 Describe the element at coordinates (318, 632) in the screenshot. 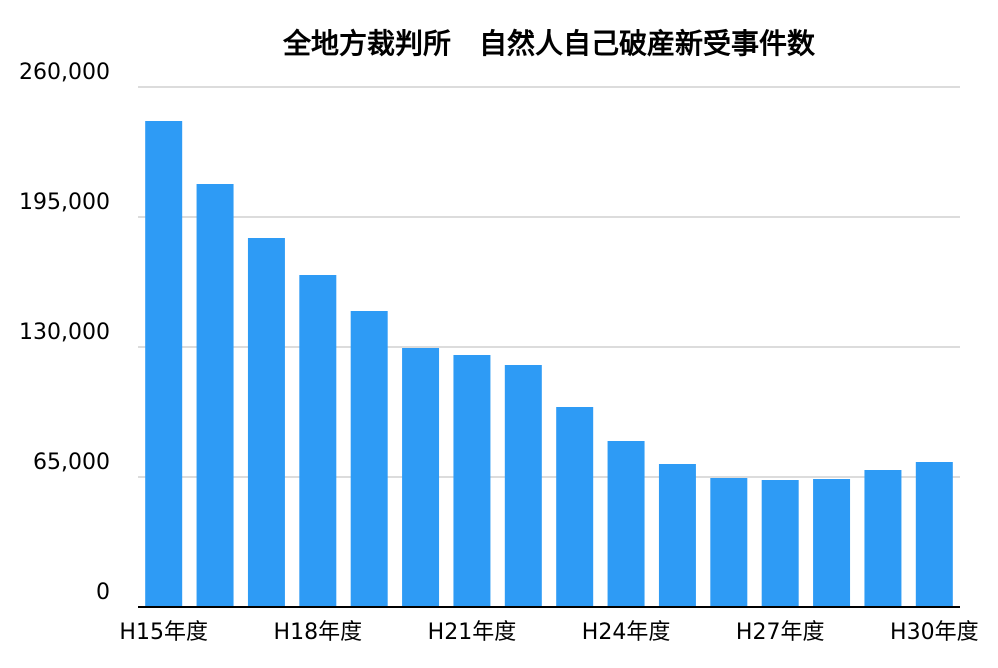

I see `x-tick-label: H18年度` at that location.